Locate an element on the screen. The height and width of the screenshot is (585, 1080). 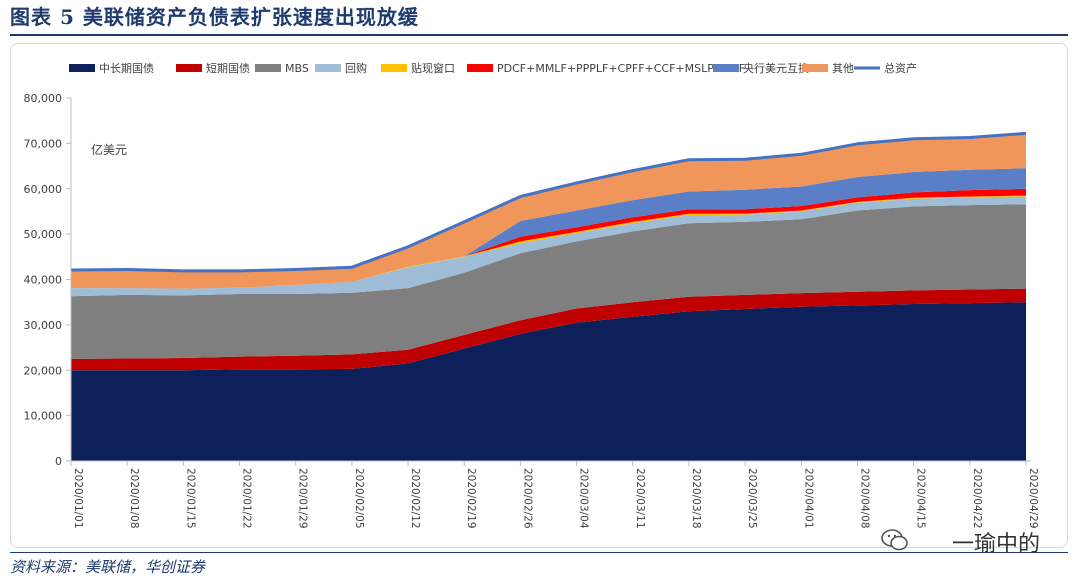
legend-label: 贴现窗口 is located at coordinates (433, 68).